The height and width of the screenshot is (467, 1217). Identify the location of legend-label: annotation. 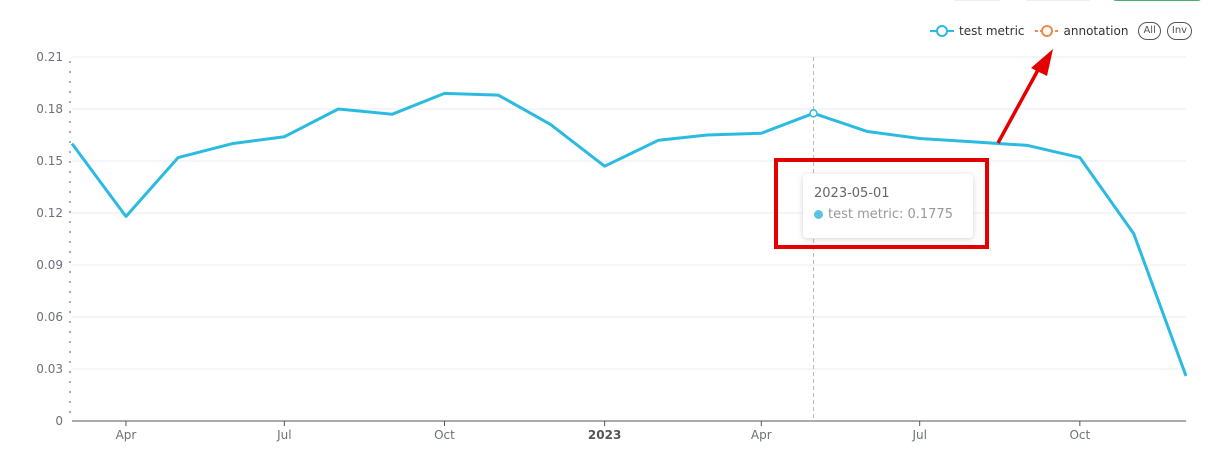
(1096, 31).